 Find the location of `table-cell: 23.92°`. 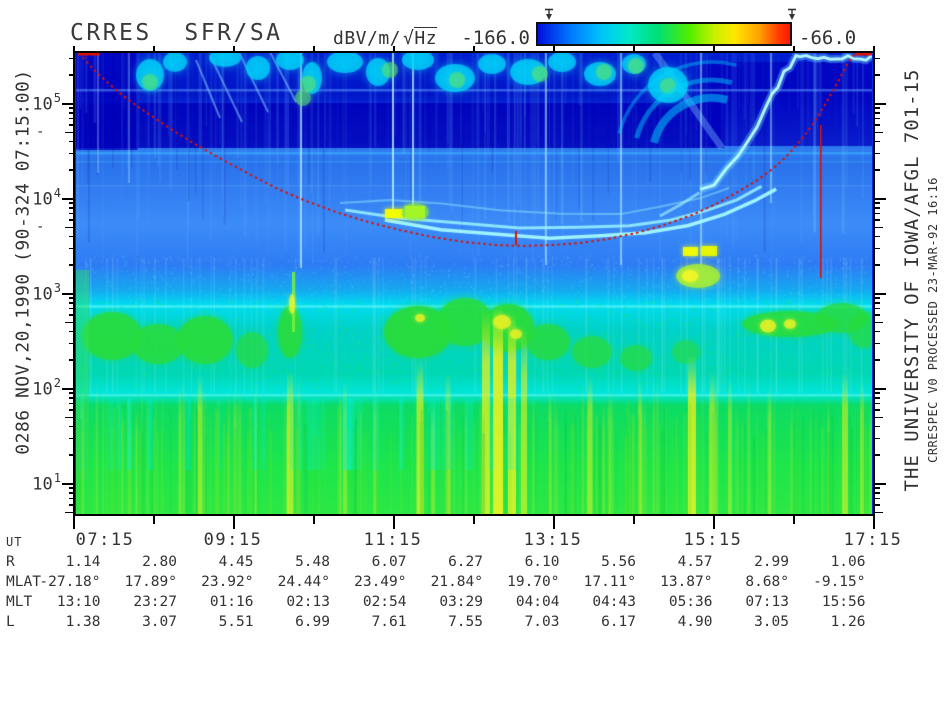

table-cell: 23.92° is located at coordinates (227, 582).